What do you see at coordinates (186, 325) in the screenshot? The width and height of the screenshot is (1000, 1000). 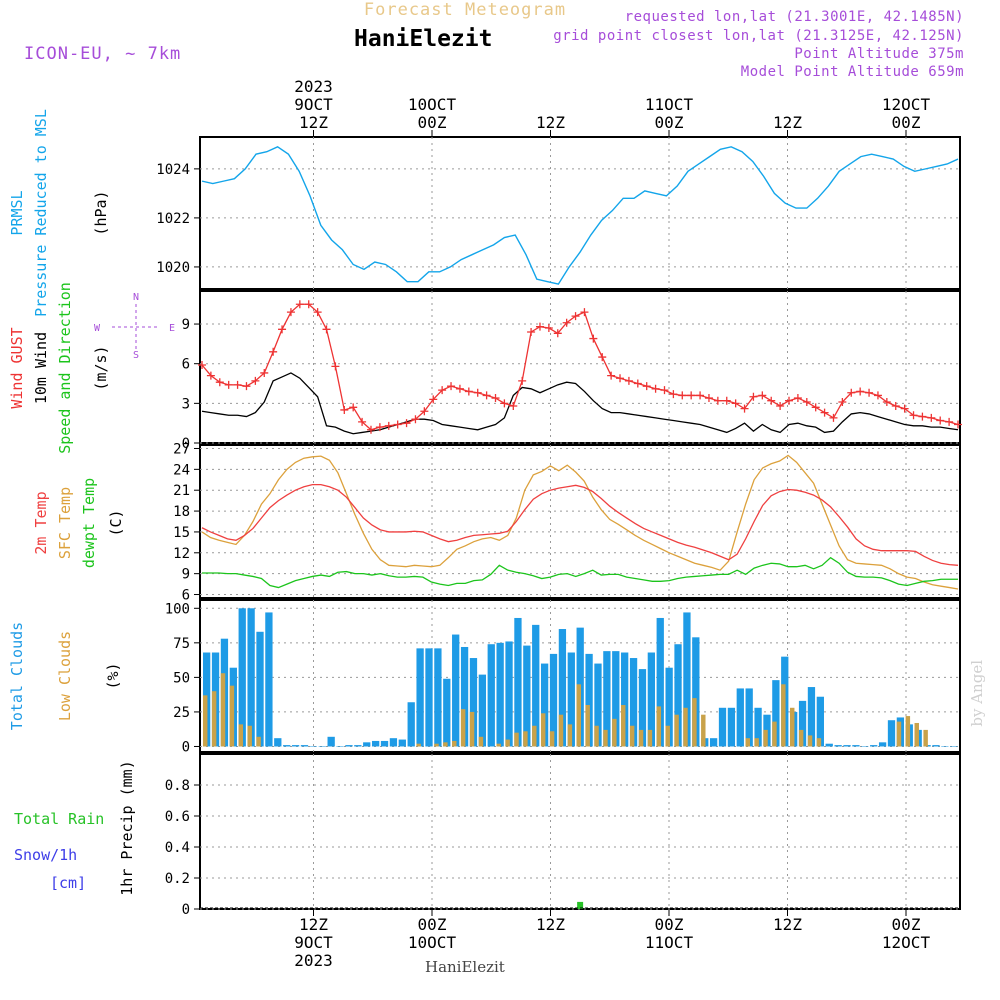 I see `y-tick-label: 9` at bounding box center [186, 325].